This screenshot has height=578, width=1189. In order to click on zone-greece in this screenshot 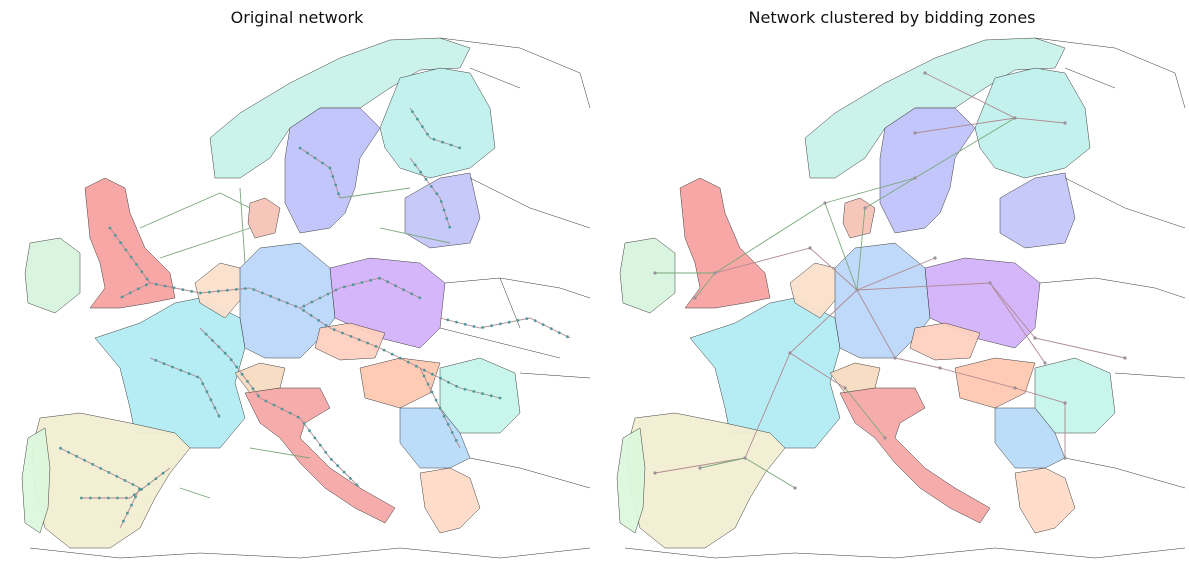, I will do `click(450, 500)`.